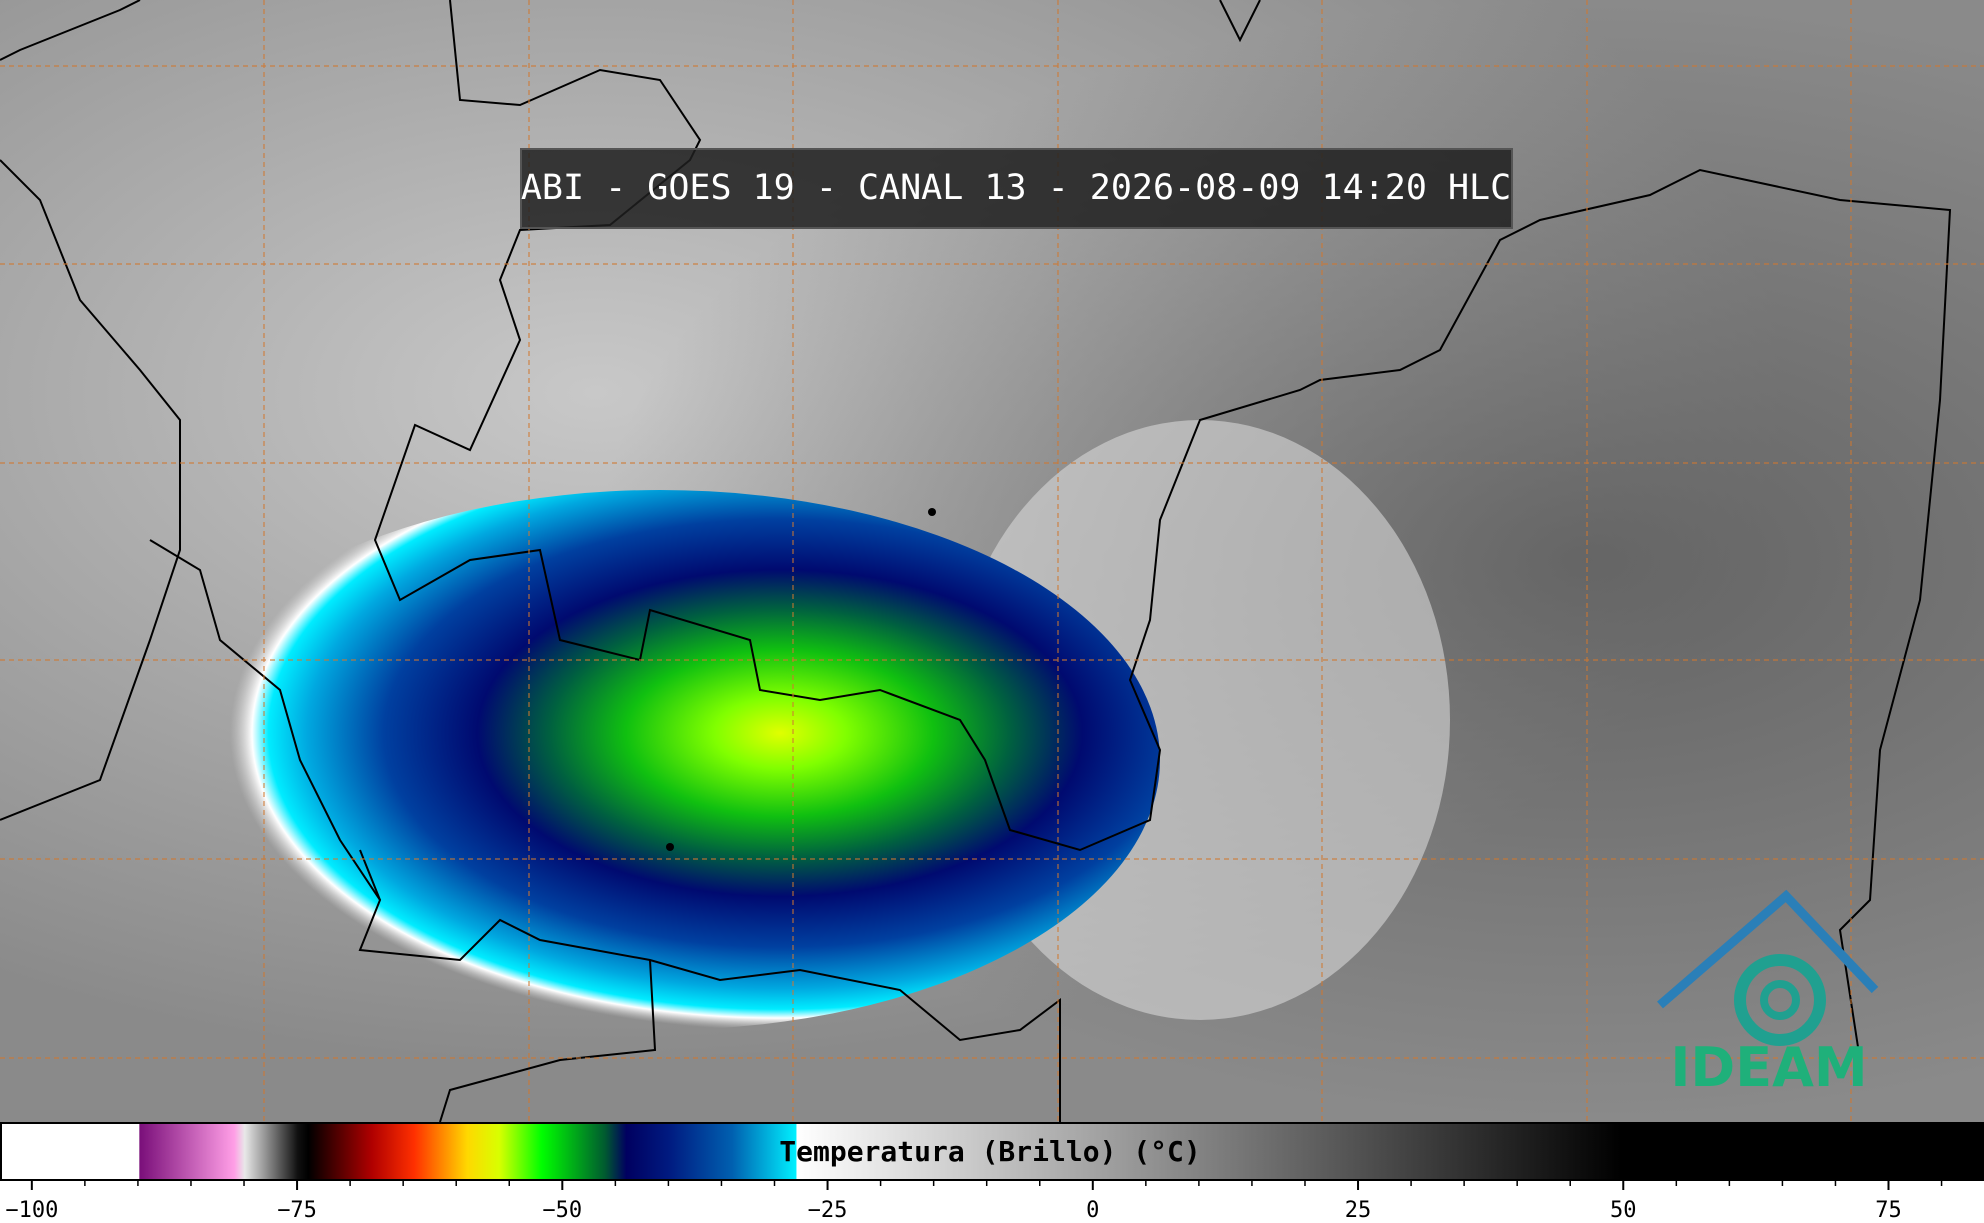 Image resolution: width=1984 pixels, height=1223 pixels. Describe the element at coordinates (562, 1210) in the screenshot. I see `tick-label: −50` at that location.